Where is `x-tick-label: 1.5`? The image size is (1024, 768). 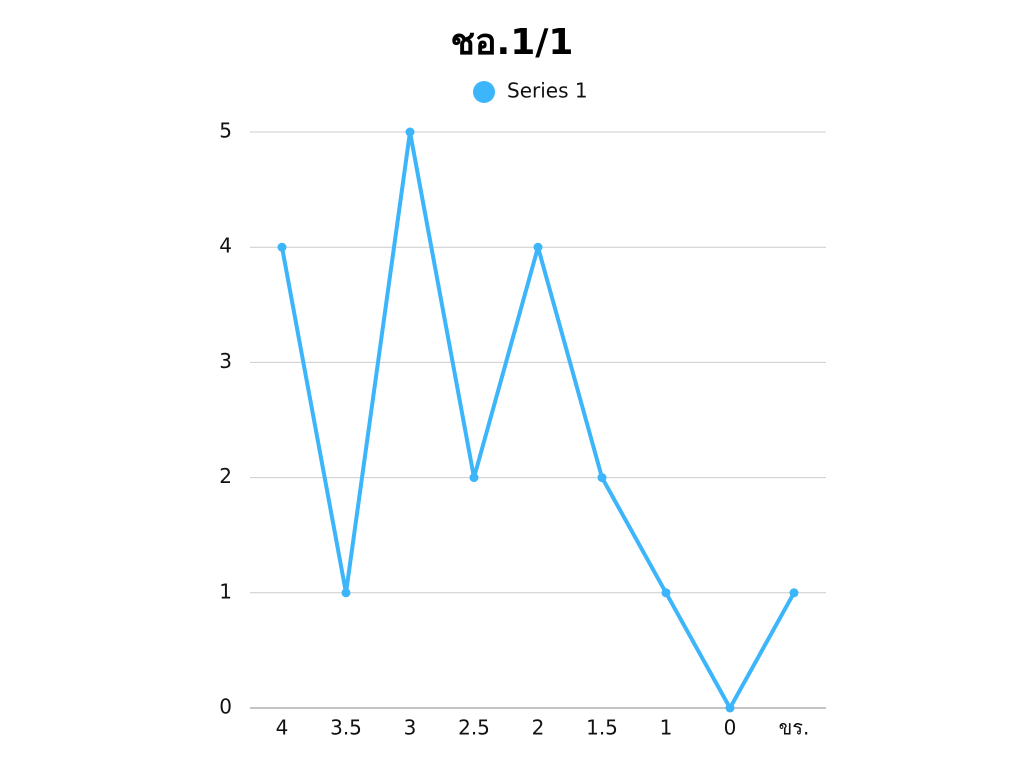
x-tick-label: 1.5 is located at coordinates (602, 728).